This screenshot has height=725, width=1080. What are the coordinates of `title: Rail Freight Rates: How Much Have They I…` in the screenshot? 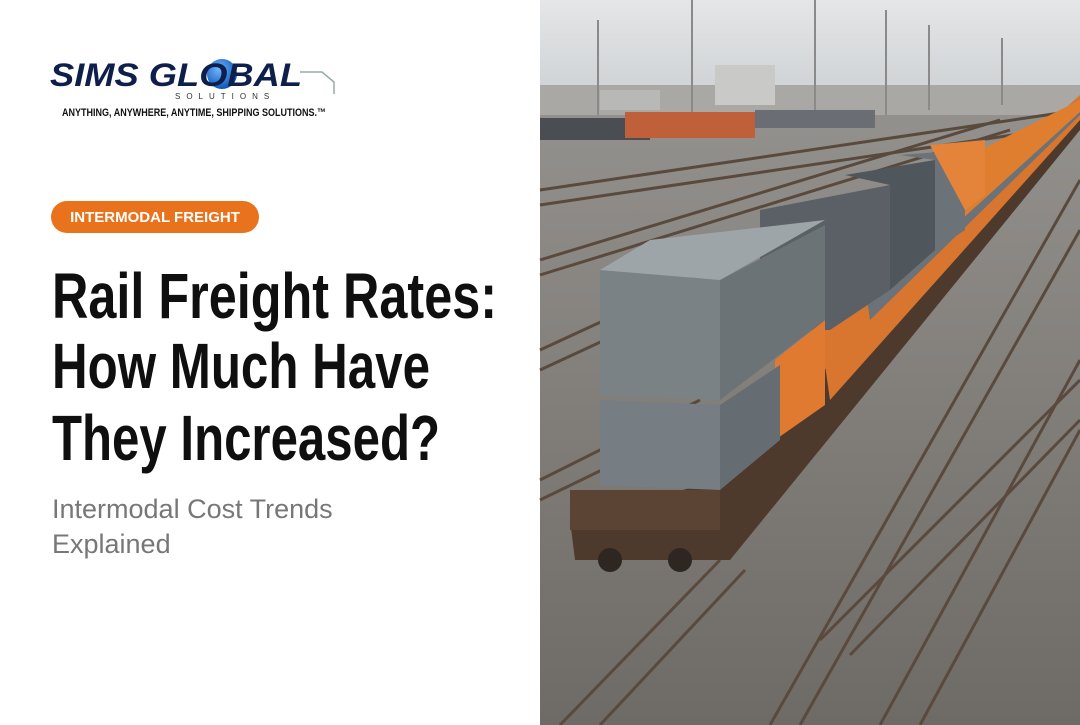 It's located at (274, 367).